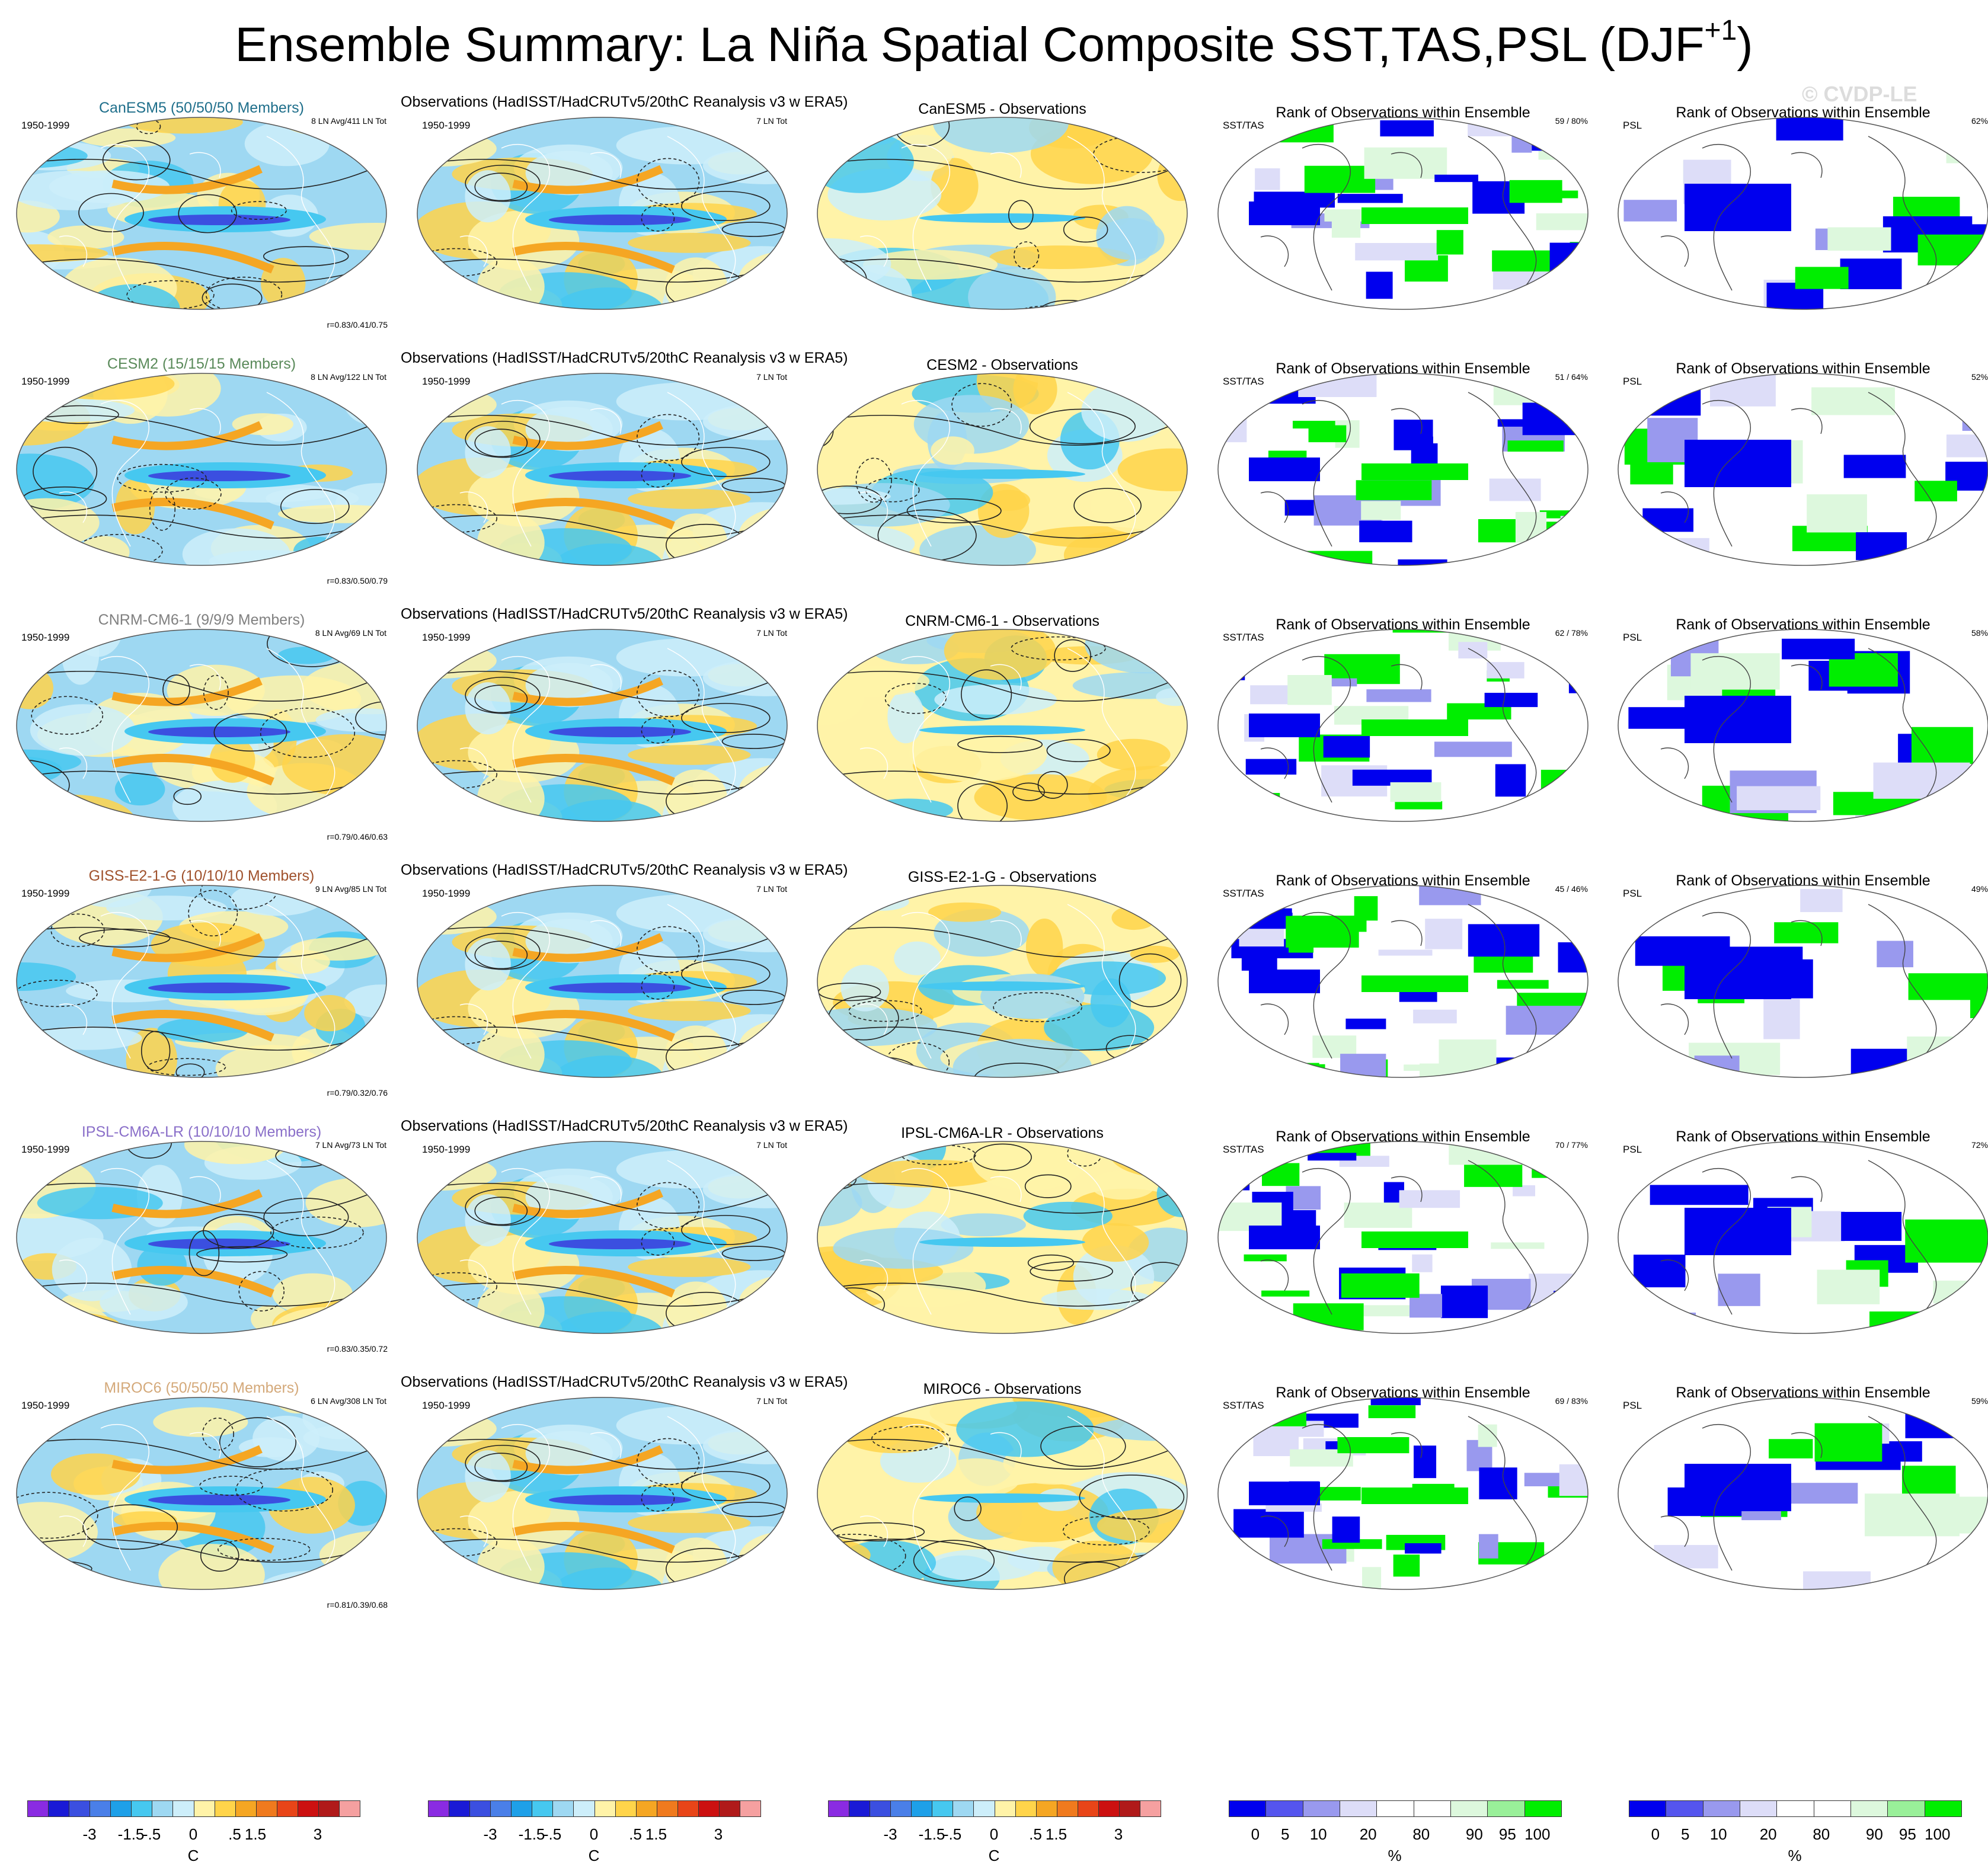 This screenshot has height=1865, width=1988. I want to click on colorbar-tick-label: 3, so click(1118, 1834).